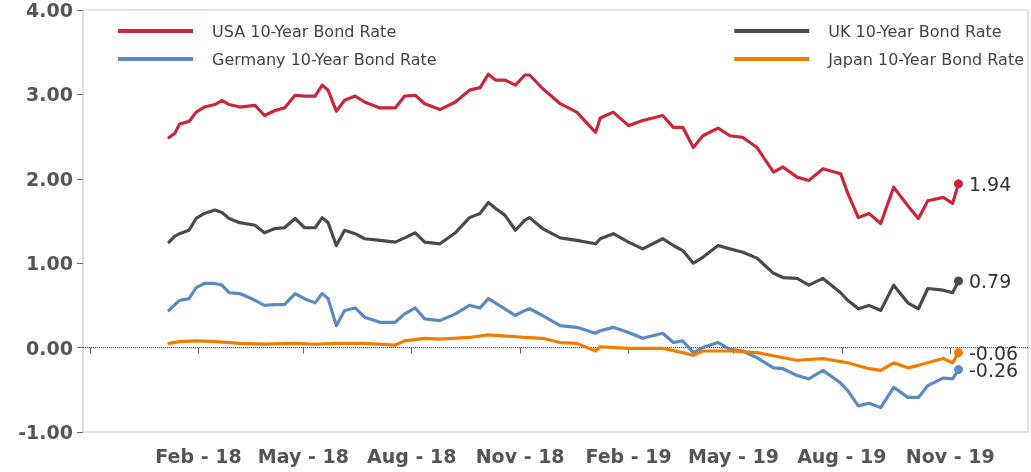  Describe the element at coordinates (49, 263) in the screenshot. I see `y-tick-label: 1.00` at that location.